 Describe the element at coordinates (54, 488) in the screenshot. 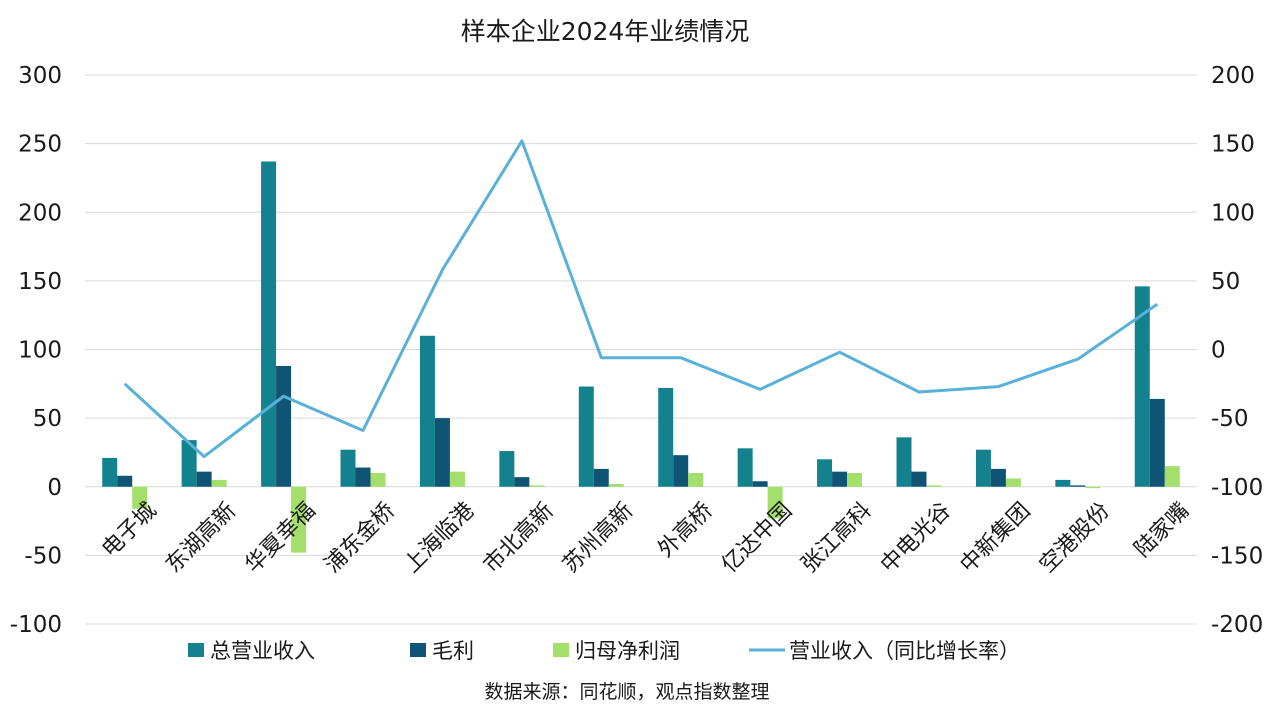

I see `left-axis-tick-label: 0` at that location.